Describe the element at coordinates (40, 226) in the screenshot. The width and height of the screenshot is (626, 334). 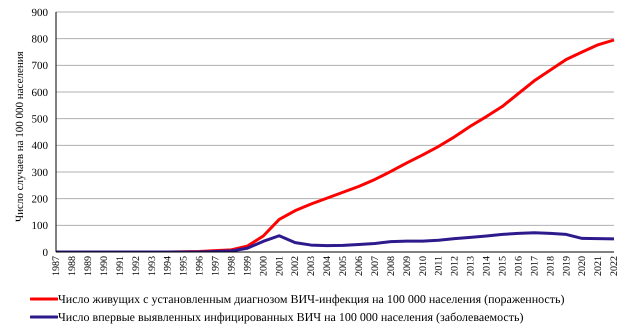
I see `y-tick-label: 100` at that location.